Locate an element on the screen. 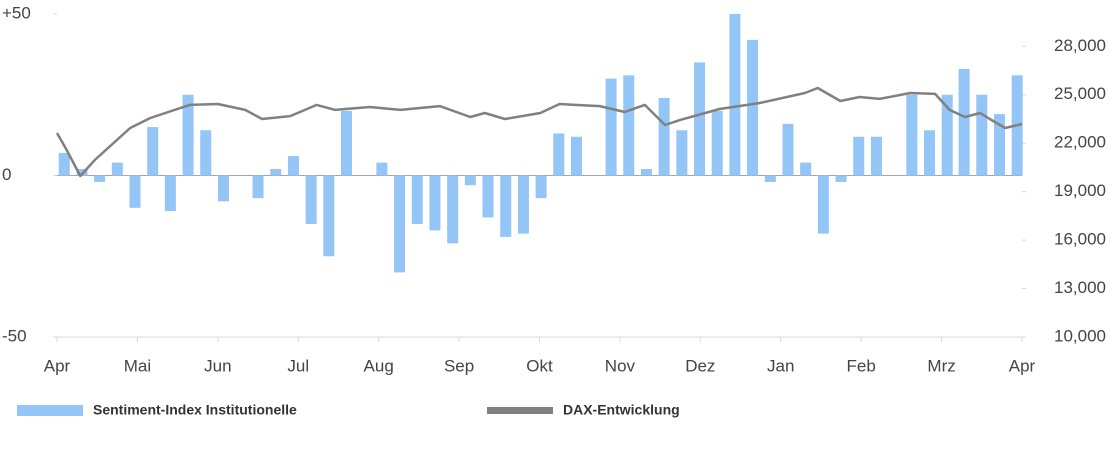 The height and width of the screenshot is (468, 1110). x-tick-label: Aug is located at coordinates (379, 365).